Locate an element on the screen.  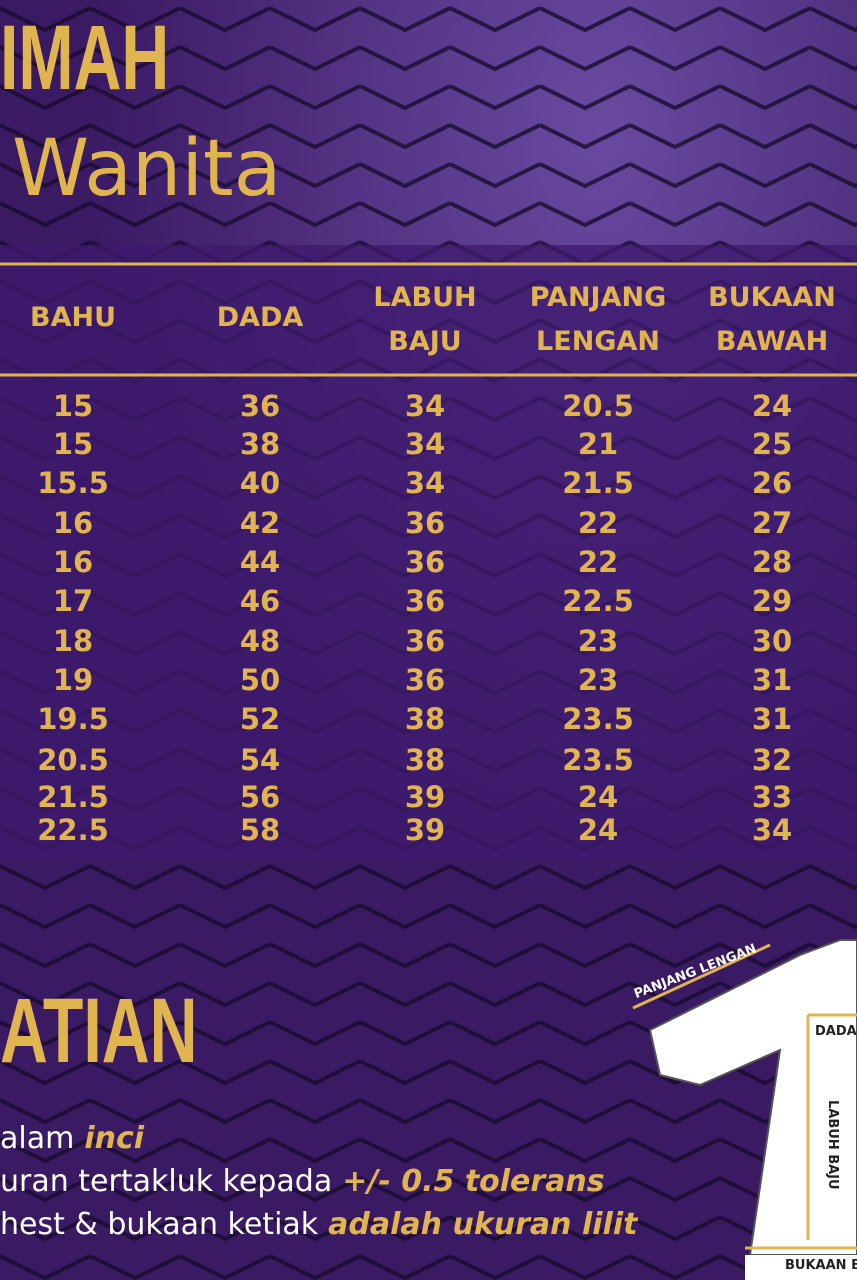
table-cell: 54 is located at coordinates (260, 760).